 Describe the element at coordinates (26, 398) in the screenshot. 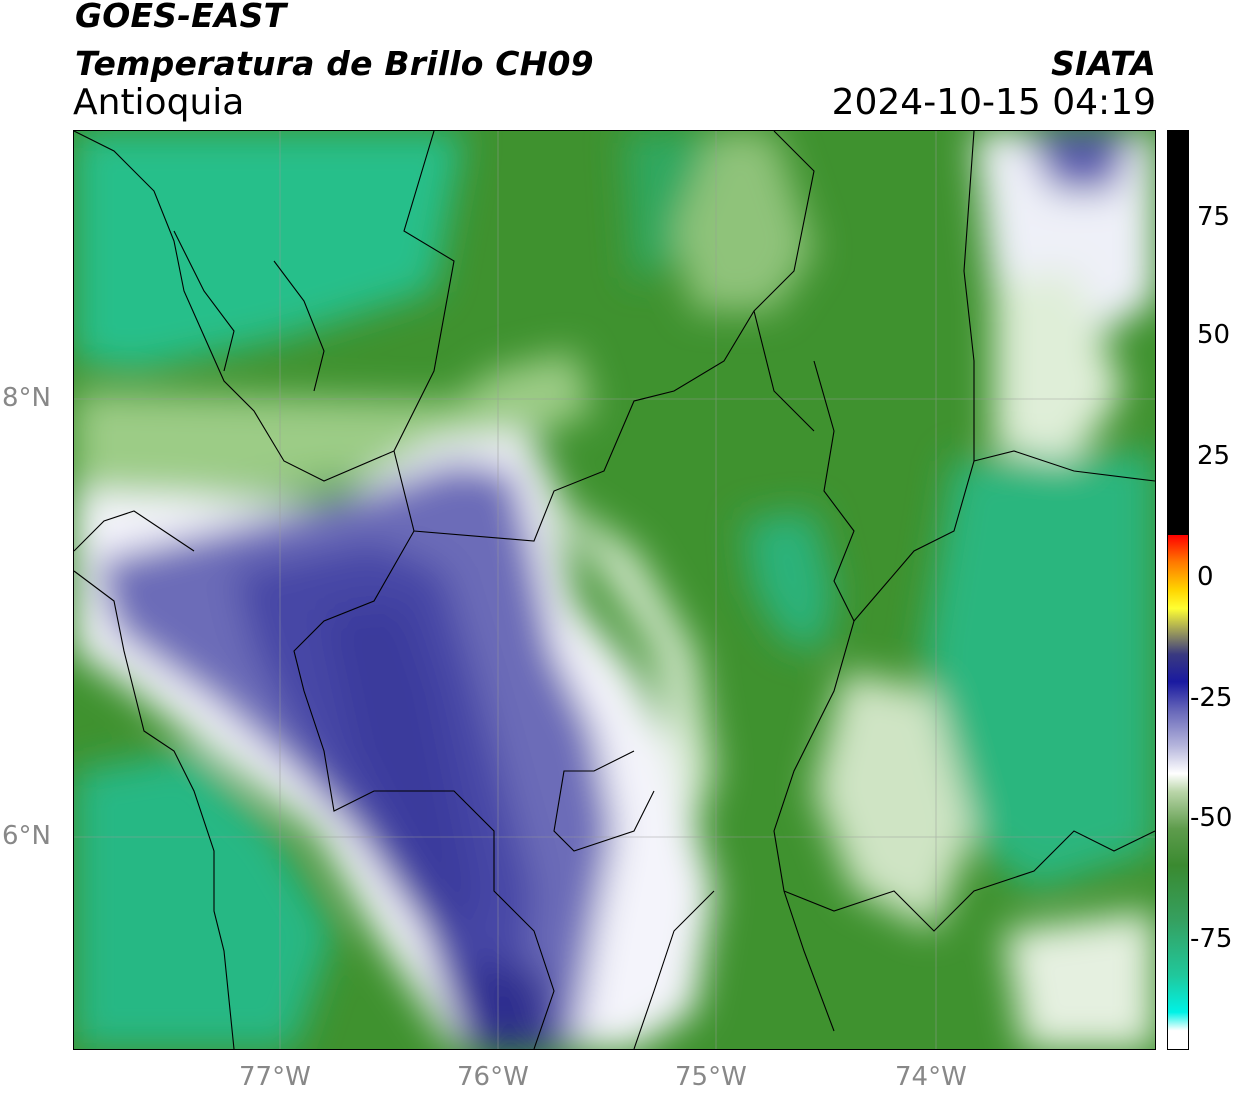

I see `lat-label-8n: 8°N` at that location.